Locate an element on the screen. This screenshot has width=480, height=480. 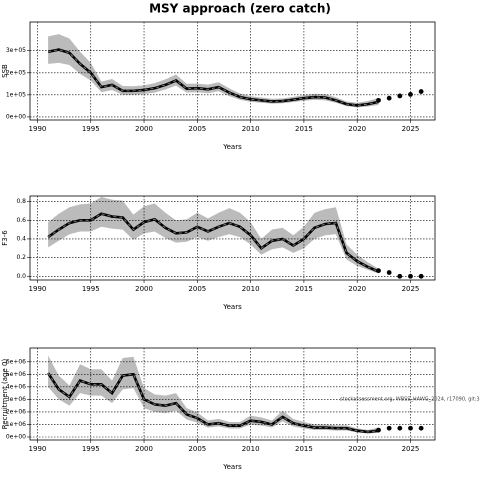
y-axis-label: Recruitment (age 0) is located at coordinates (5, 394).